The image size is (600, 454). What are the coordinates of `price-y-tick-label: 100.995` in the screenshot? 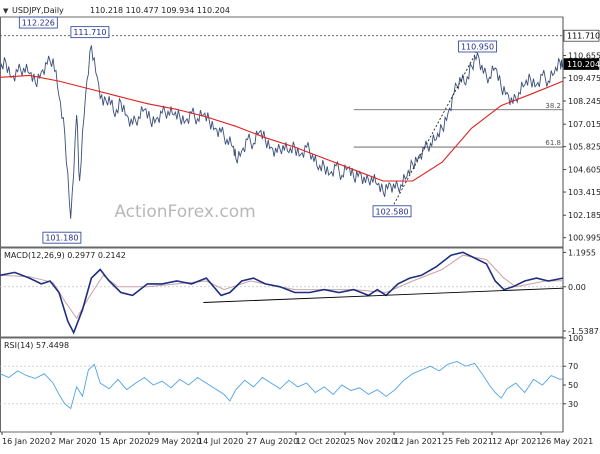 It's located at (584, 238).